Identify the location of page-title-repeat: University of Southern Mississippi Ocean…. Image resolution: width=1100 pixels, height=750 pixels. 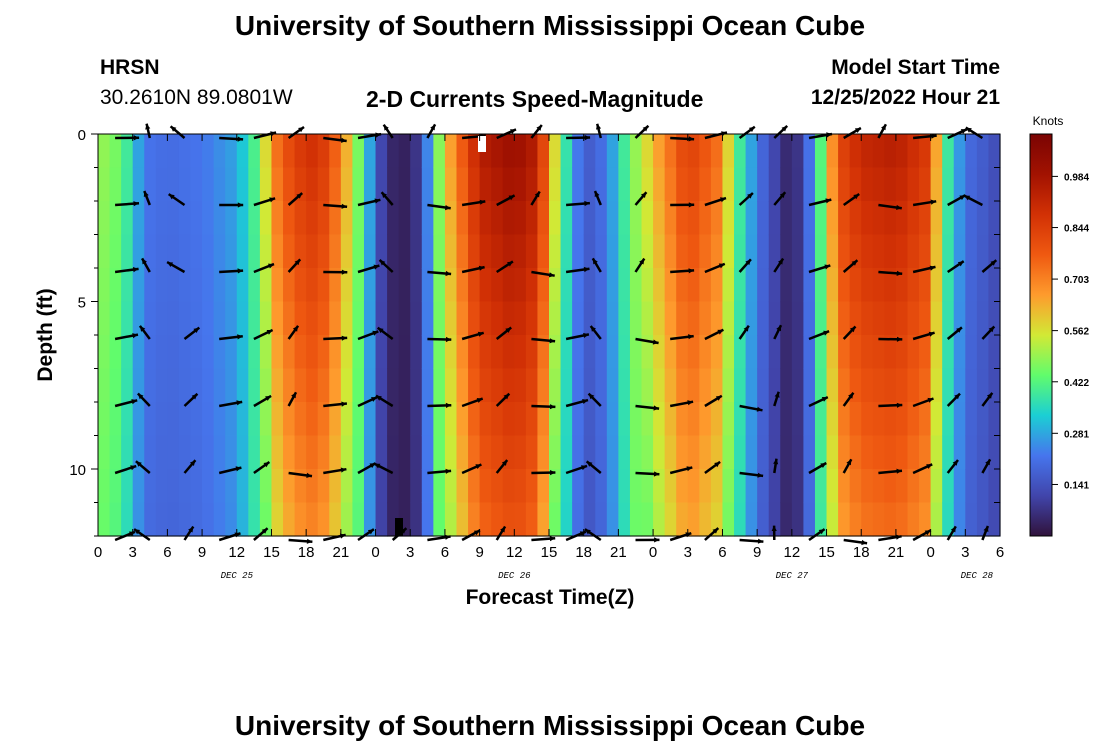
(550, 725).